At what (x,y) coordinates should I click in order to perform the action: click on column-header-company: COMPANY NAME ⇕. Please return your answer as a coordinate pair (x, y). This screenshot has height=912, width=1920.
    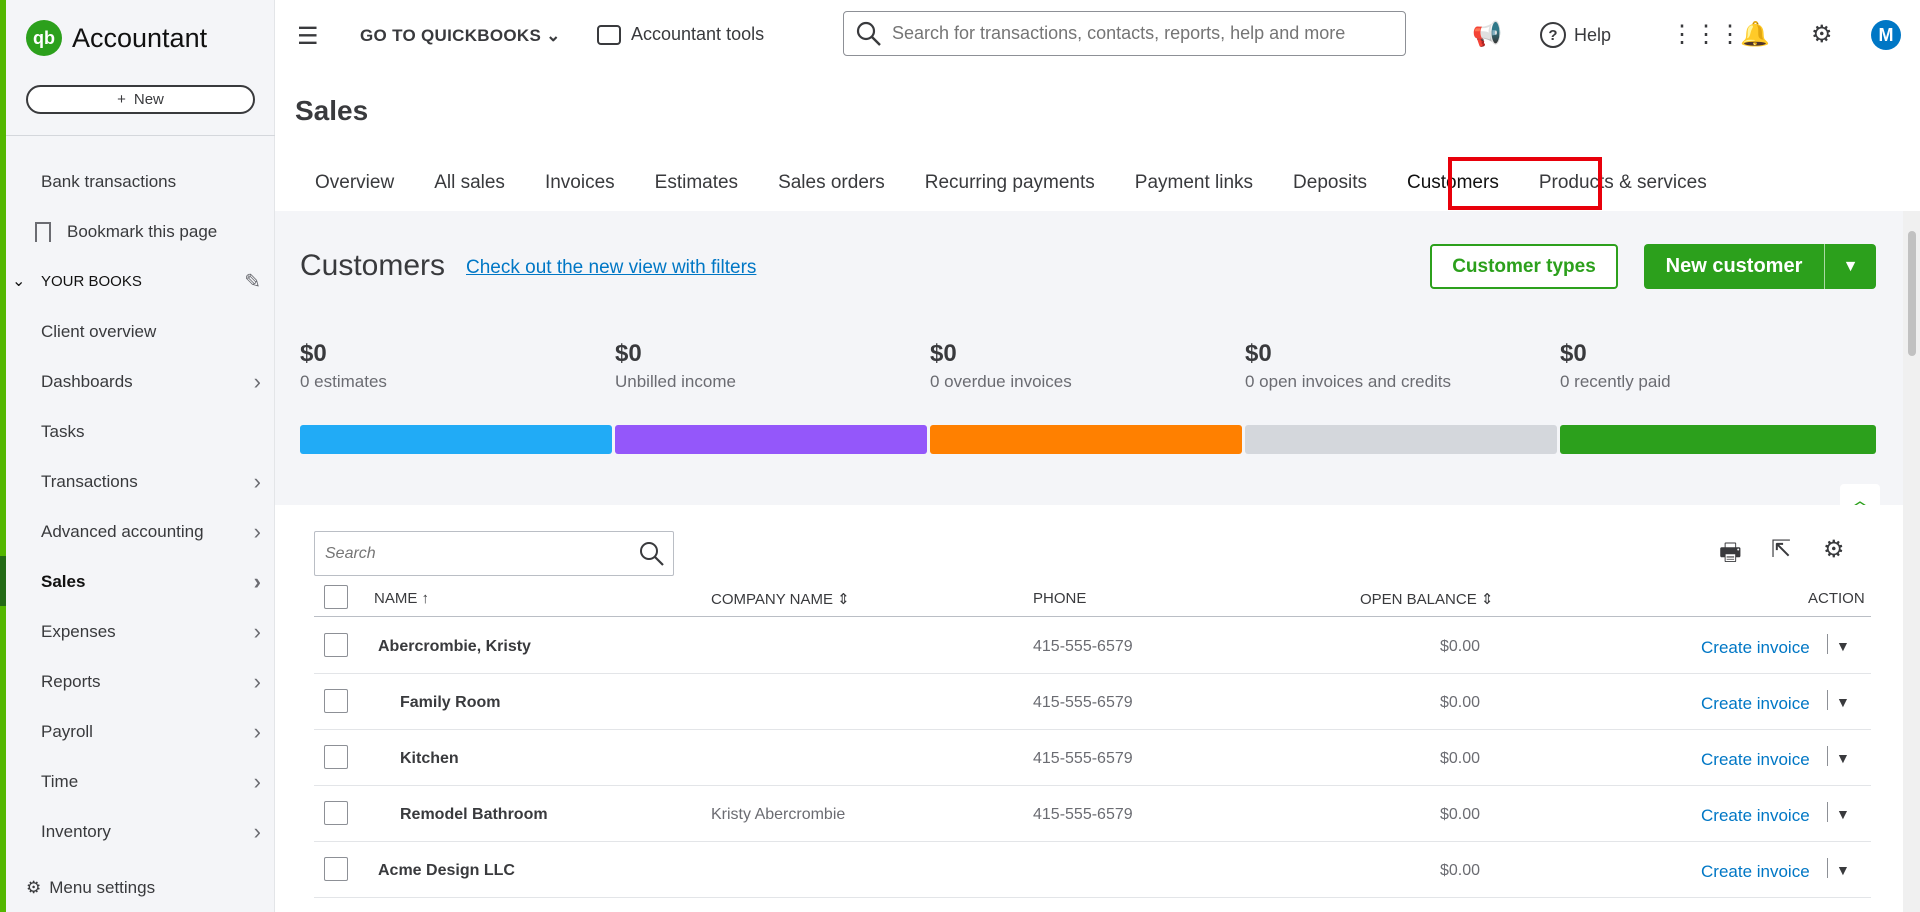
    Looking at the image, I should click on (780, 599).